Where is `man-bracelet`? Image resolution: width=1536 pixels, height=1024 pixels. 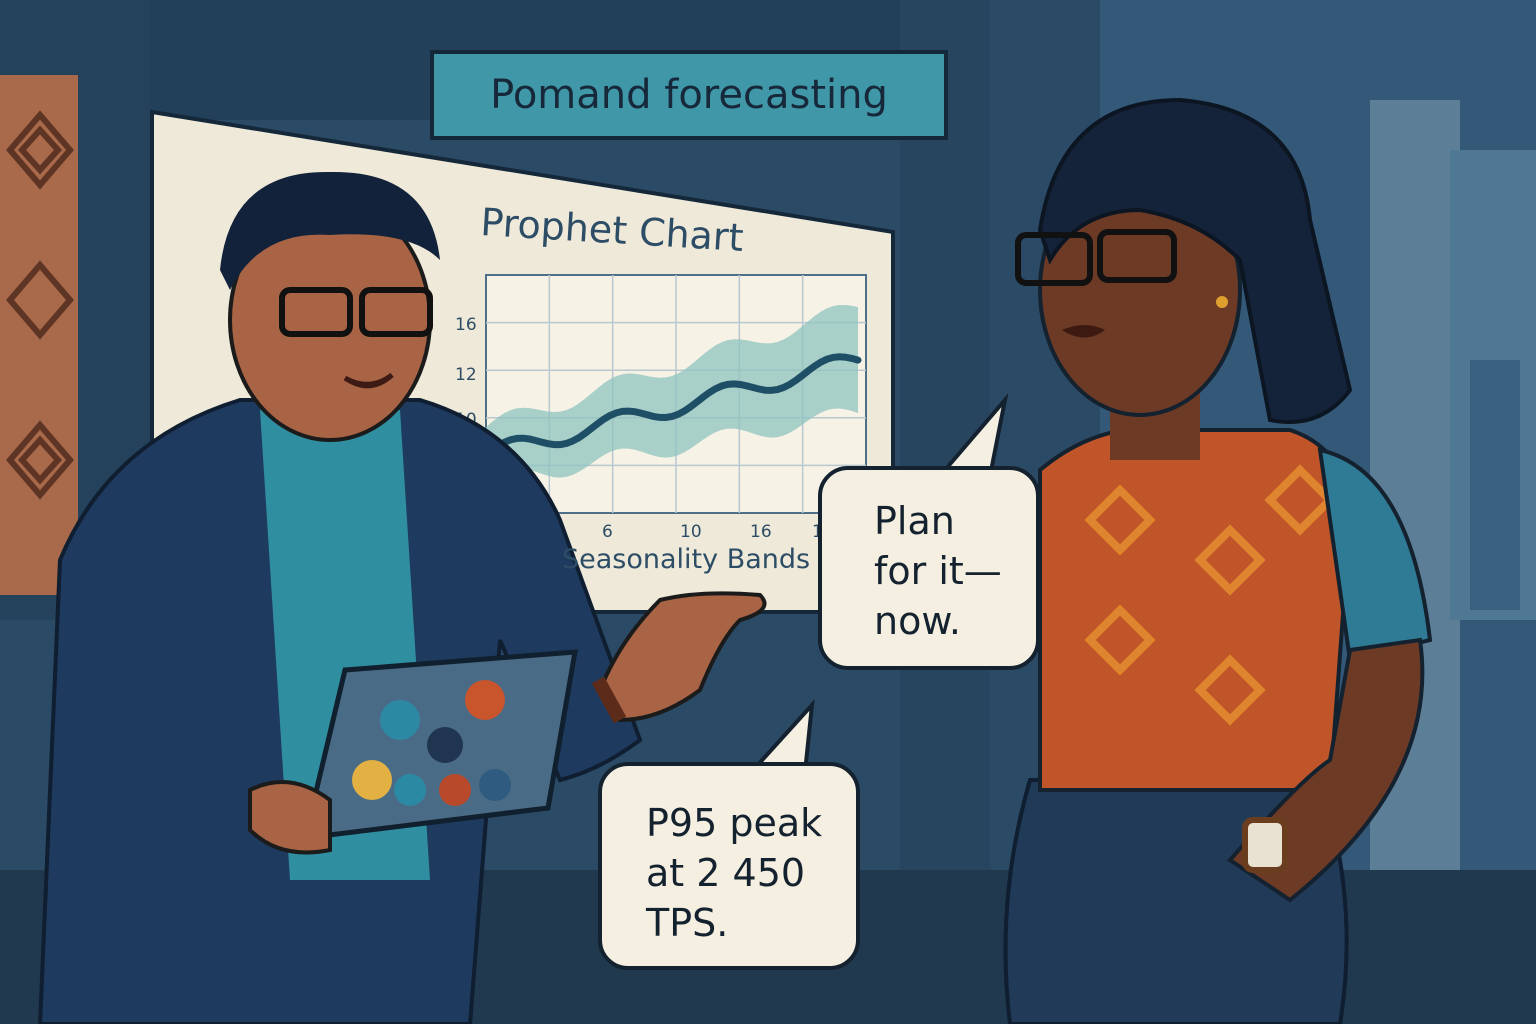
man-bracelet is located at coordinates (609, 700).